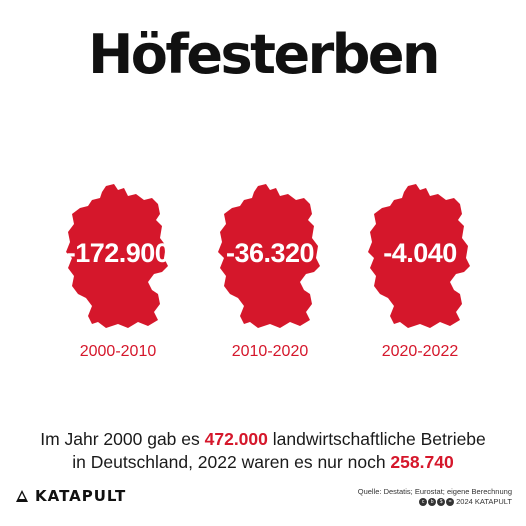  Describe the element at coordinates (270, 351) in the screenshot. I see `map-period: 2010-2020` at that location.